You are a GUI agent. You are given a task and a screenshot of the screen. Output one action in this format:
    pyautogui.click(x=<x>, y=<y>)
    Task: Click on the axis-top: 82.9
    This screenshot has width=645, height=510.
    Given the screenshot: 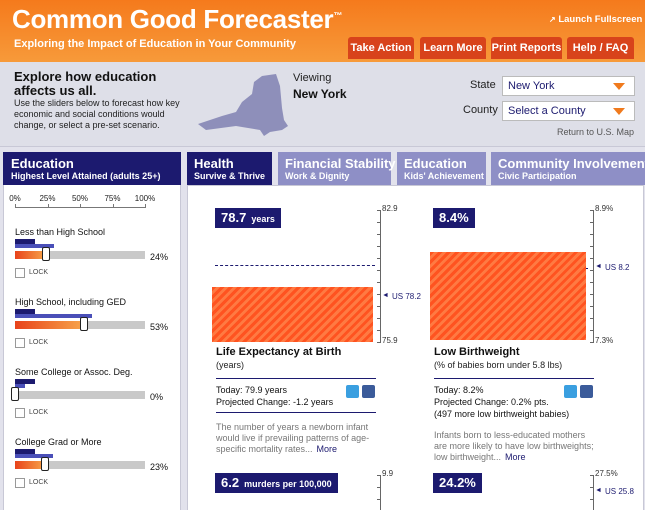 What is the action you would take?
    pyautogui.click(x=390, y=208)
    